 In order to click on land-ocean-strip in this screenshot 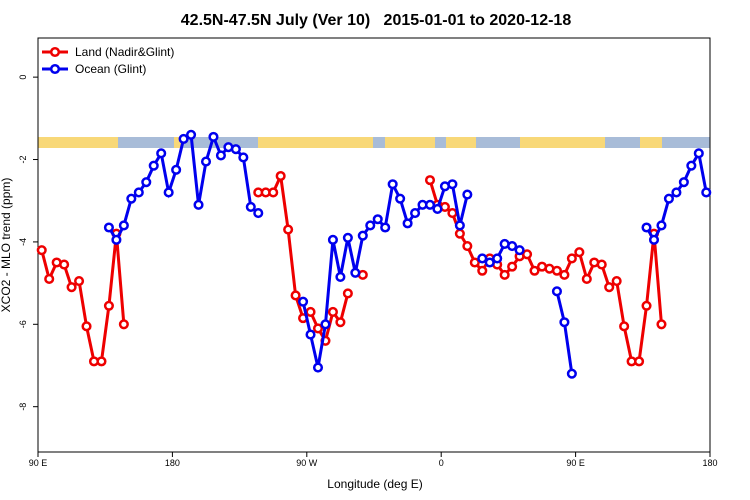, I will do `click(374, 142)`.